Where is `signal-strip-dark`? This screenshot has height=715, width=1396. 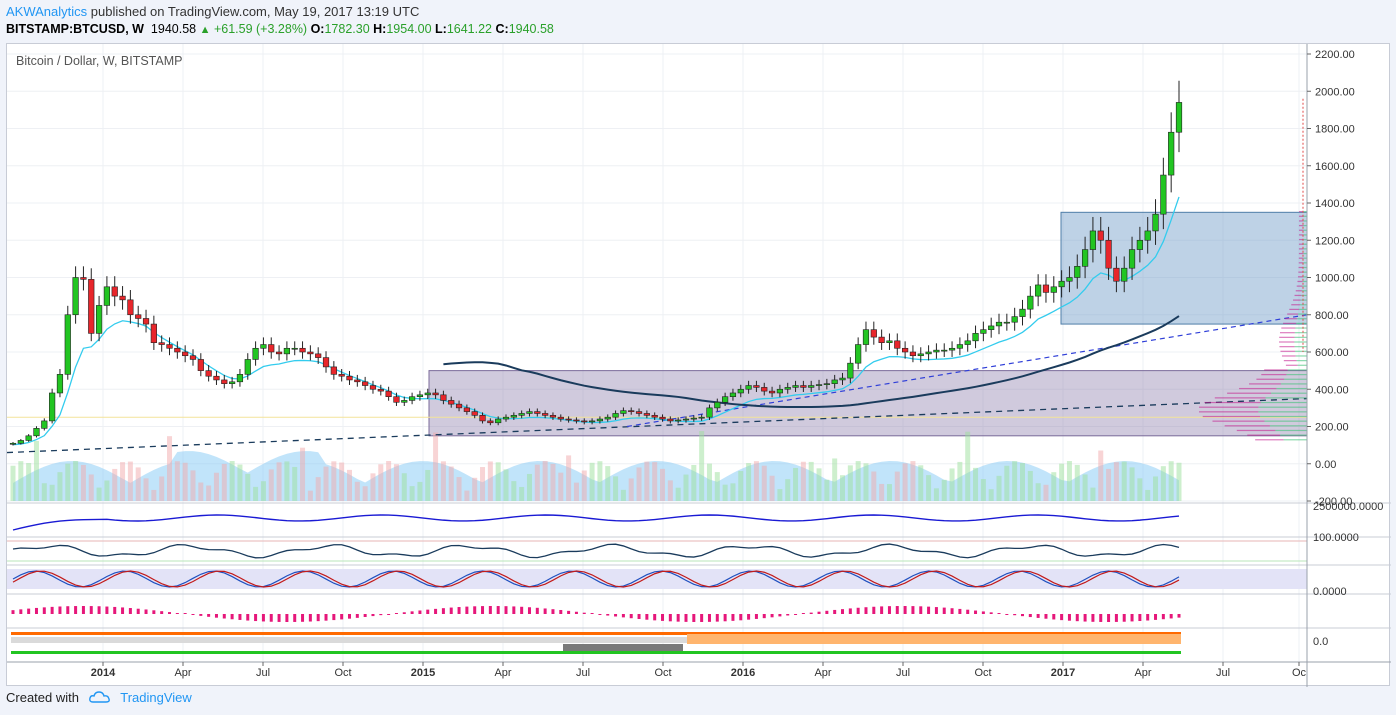
signal-strip-dark is located at coordinates (623, 648).